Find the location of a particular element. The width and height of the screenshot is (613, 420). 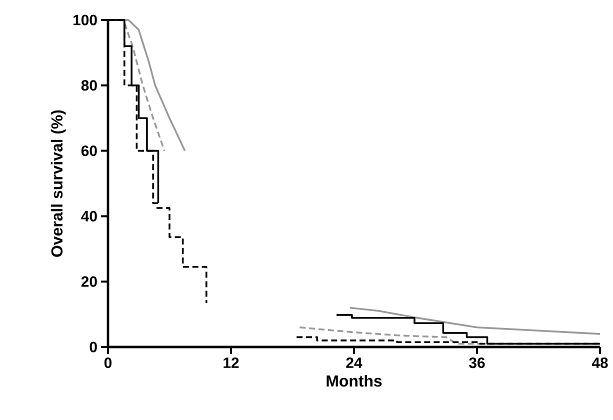

y-tick-label: 100 is located at coordinates (85, 20).